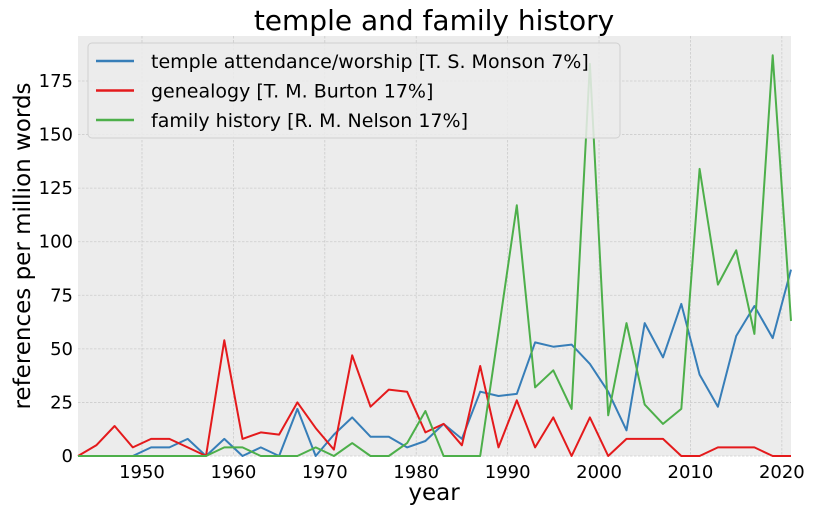  What do you see at coordinates (61, 402) in the screenshot?
I see `y-tick-label: 25` at bounding box center [61, 402].